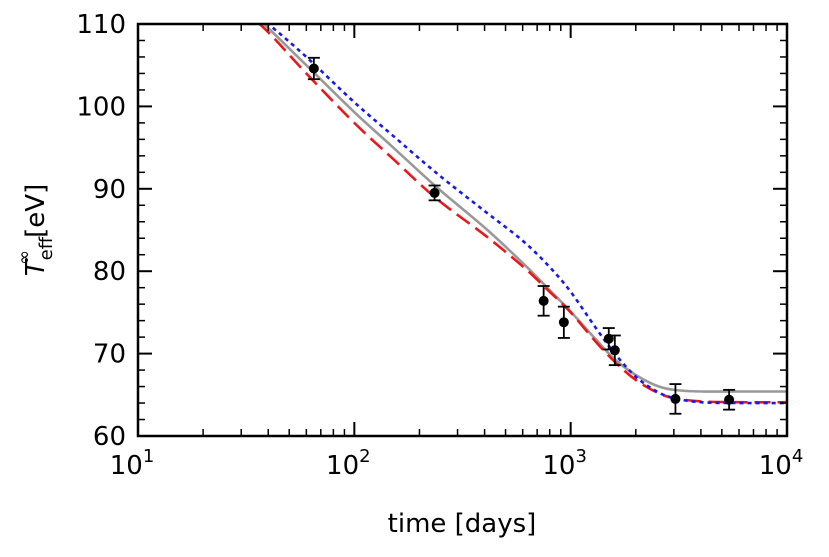 The image size is (829, 557). Describe the element at coordinates (109, 437) in the screenshot. I see `y-tick-label: 60` at that location.